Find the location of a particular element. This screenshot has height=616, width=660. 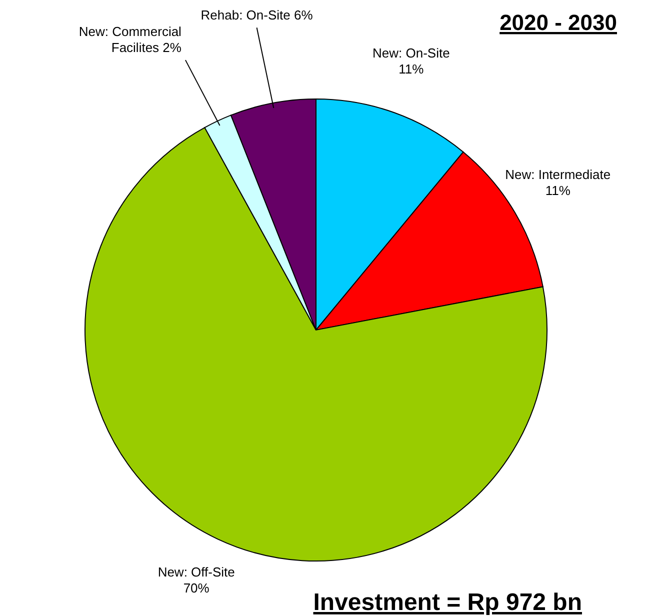

slice-label: New: Off-Site is located at coordinates (196, 572).